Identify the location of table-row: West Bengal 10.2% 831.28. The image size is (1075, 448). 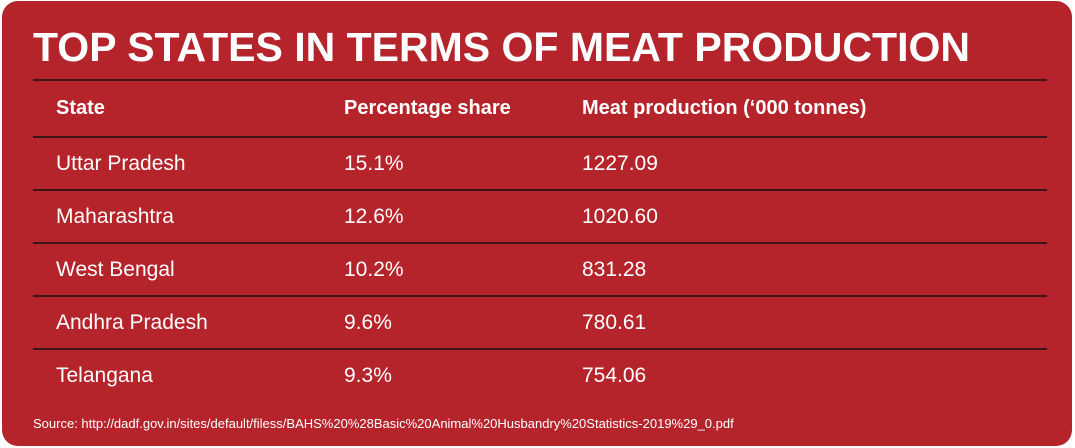
(540, 268).